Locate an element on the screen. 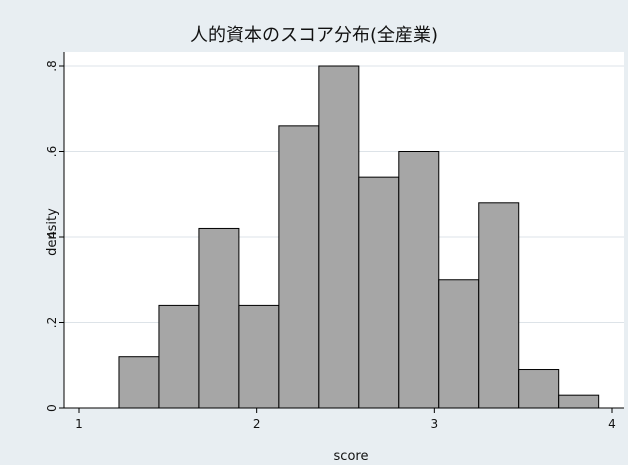 The image size is (628, 465). y-tick-label: .2 is located at coordinates (52, 322).